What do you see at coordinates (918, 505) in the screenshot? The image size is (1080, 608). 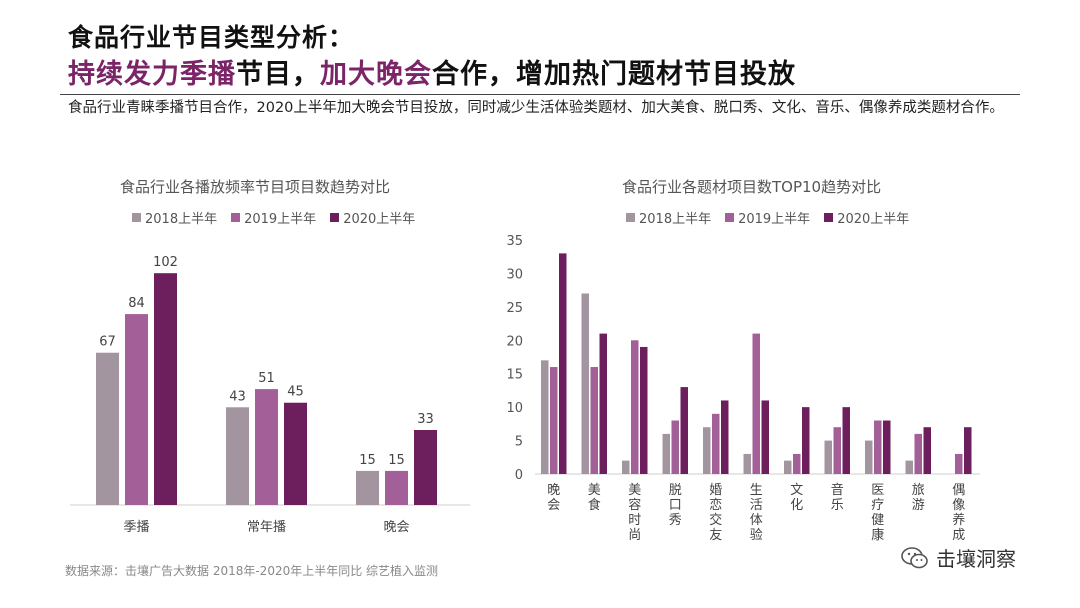 I see `x-tick-label: 游` at bounding box center [918, 505].